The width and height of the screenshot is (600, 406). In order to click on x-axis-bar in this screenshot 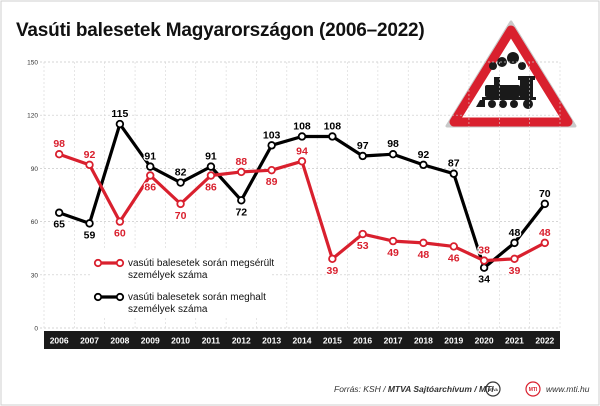, I will do `click(302, 340)`.